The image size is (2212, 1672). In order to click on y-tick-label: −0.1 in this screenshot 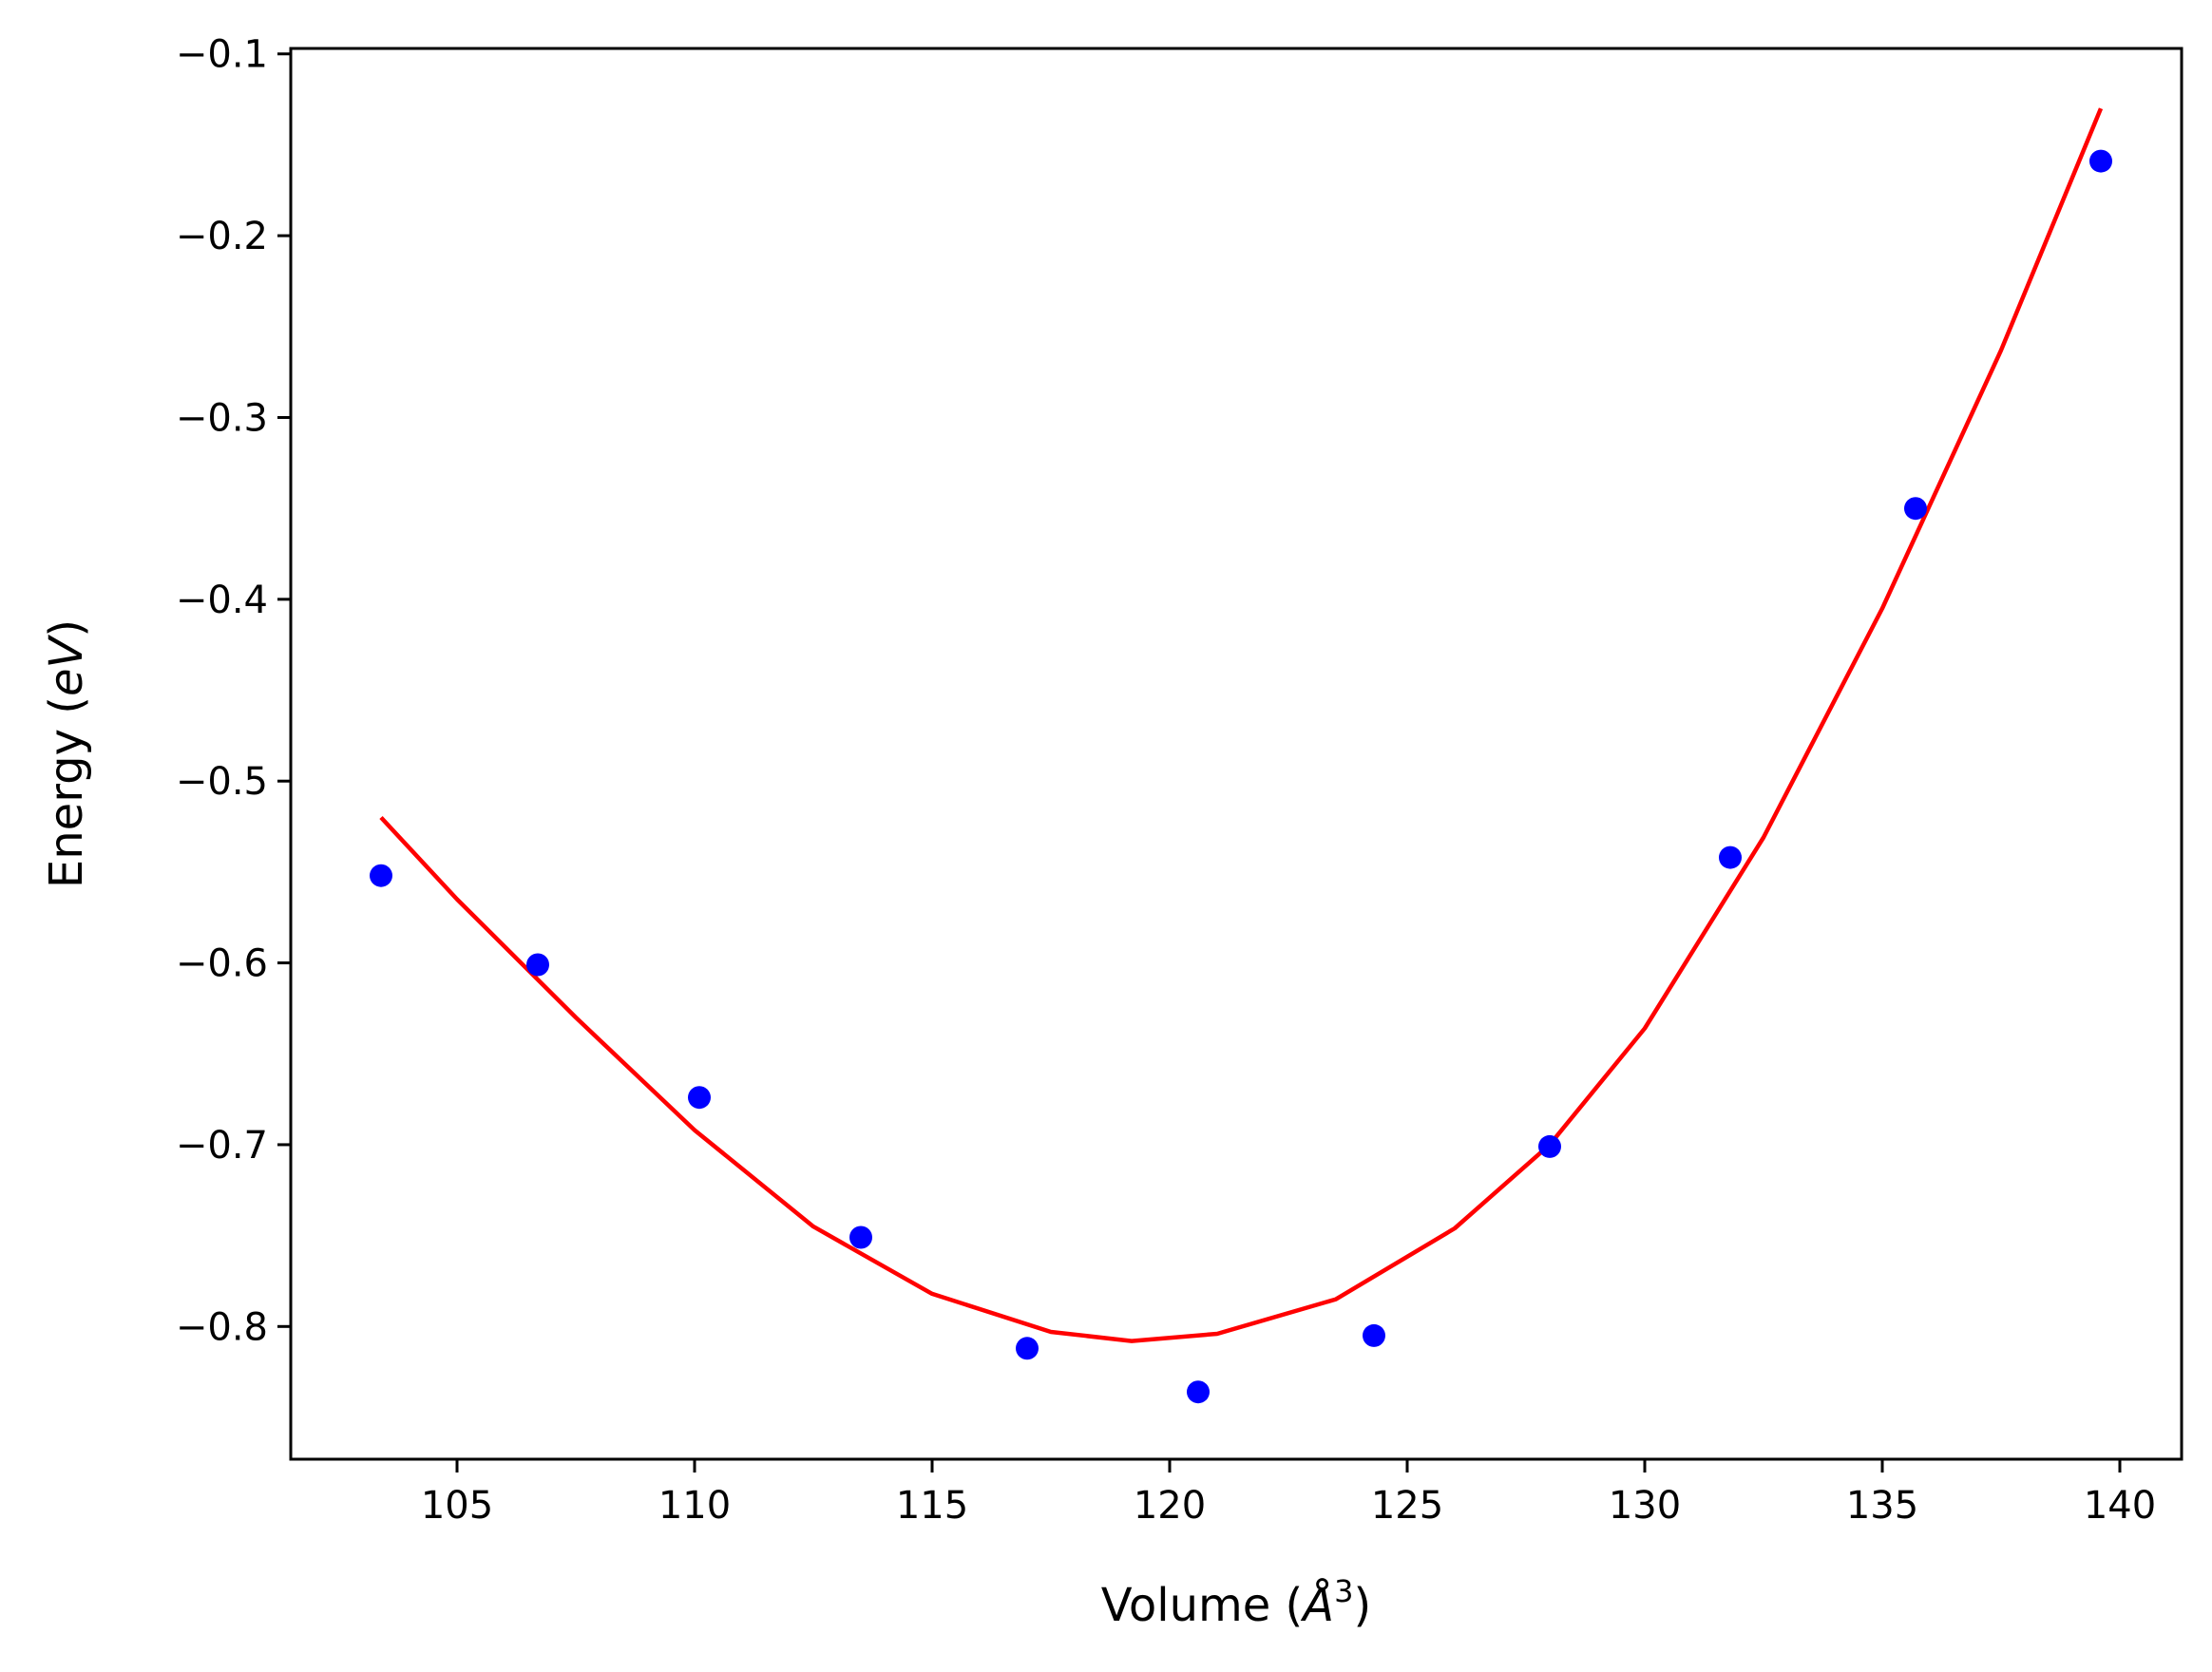, I will do `click(222, 55)`.